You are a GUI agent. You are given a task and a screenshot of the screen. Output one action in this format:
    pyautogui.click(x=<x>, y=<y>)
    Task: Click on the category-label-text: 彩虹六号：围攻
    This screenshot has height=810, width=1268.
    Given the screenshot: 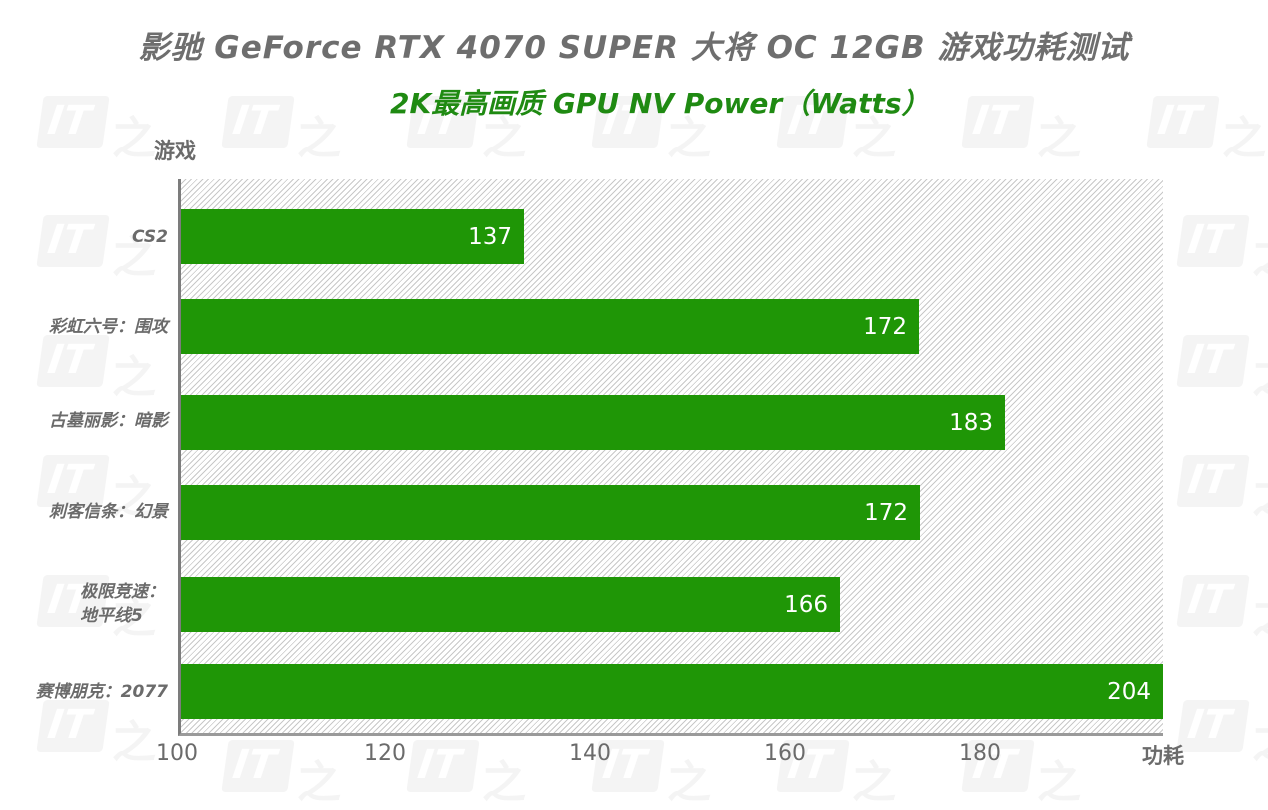 What is the action you would take?
    pyautogui.click(x=108, y=327)
    